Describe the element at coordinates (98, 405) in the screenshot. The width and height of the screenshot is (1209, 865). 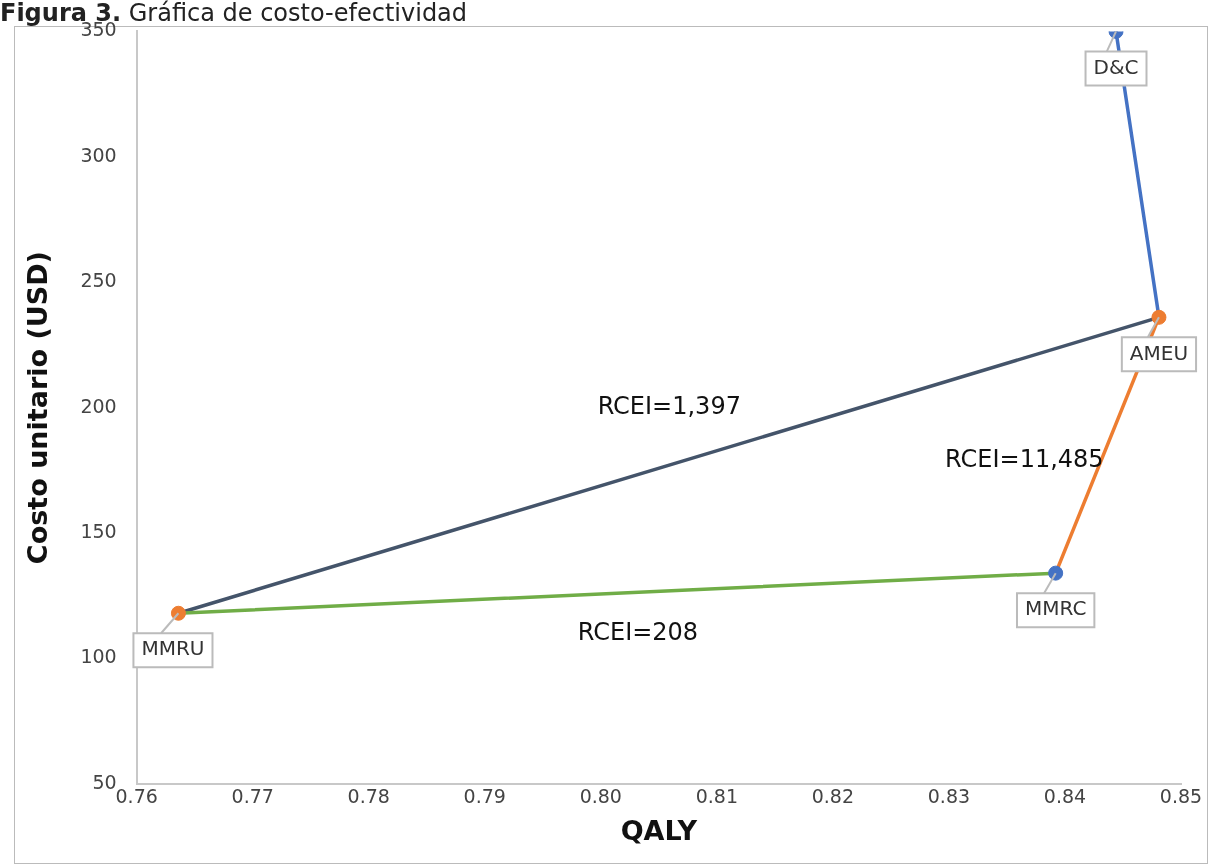
I see `y-tick-label: 200` at that location.